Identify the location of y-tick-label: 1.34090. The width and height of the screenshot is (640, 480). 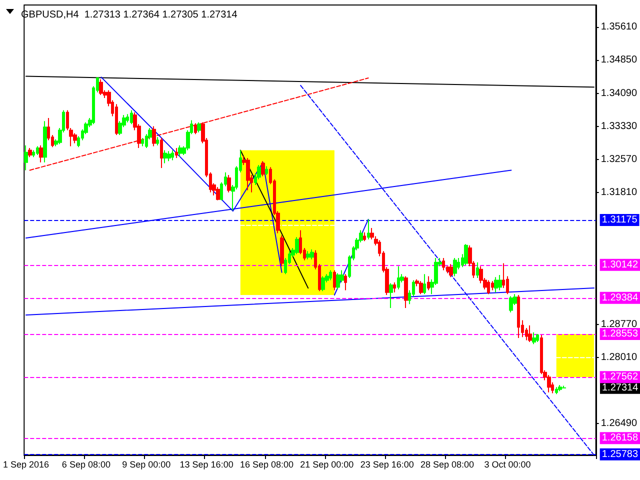
(619, 93).